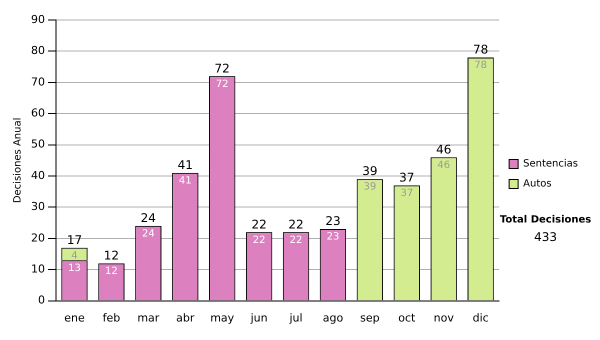 This screenshot has width=600, height=340. What do you see at coordinates (74, 256) in the screenshot?
I see `data-label: 4` at bounding box center [74, 256].